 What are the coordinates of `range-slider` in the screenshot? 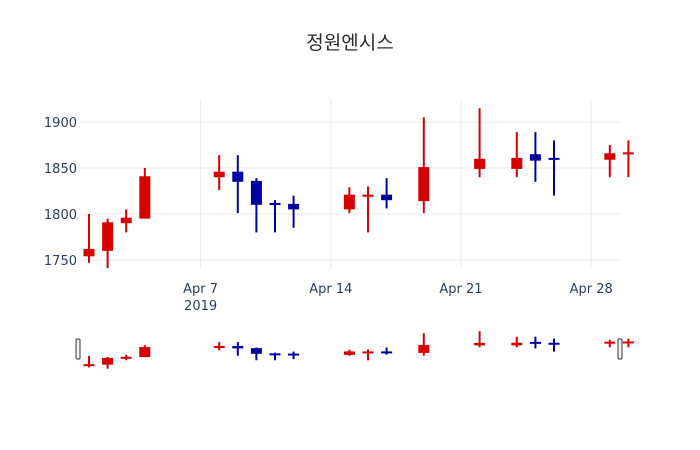 It's located at (354, 350).